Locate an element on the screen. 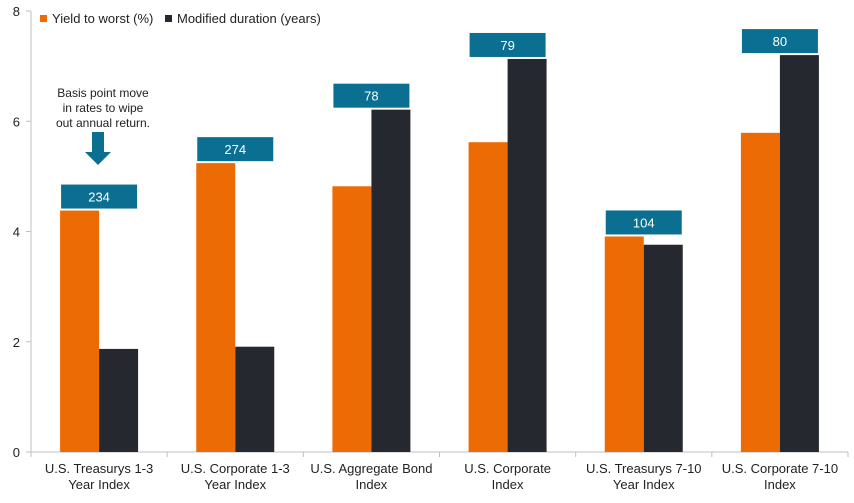 The height and width of the screenshot is (503, 854). y-tick-label: 8 is located at coordinates (16, 11).